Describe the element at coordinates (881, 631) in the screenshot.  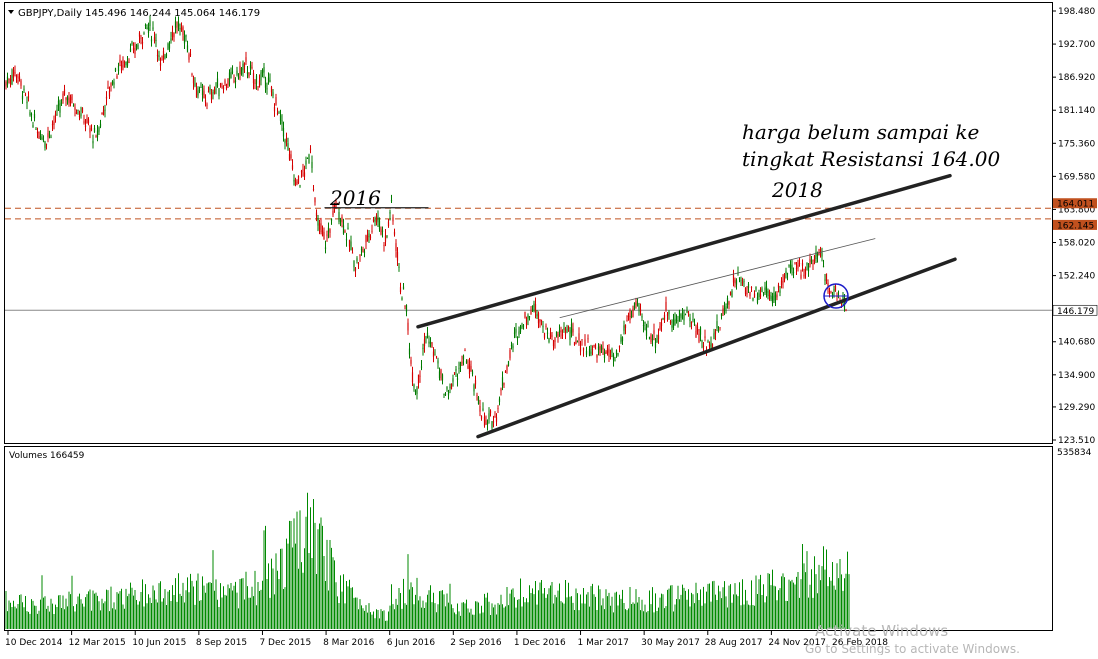
I see `watermark-title: Activate Windows` at that location.